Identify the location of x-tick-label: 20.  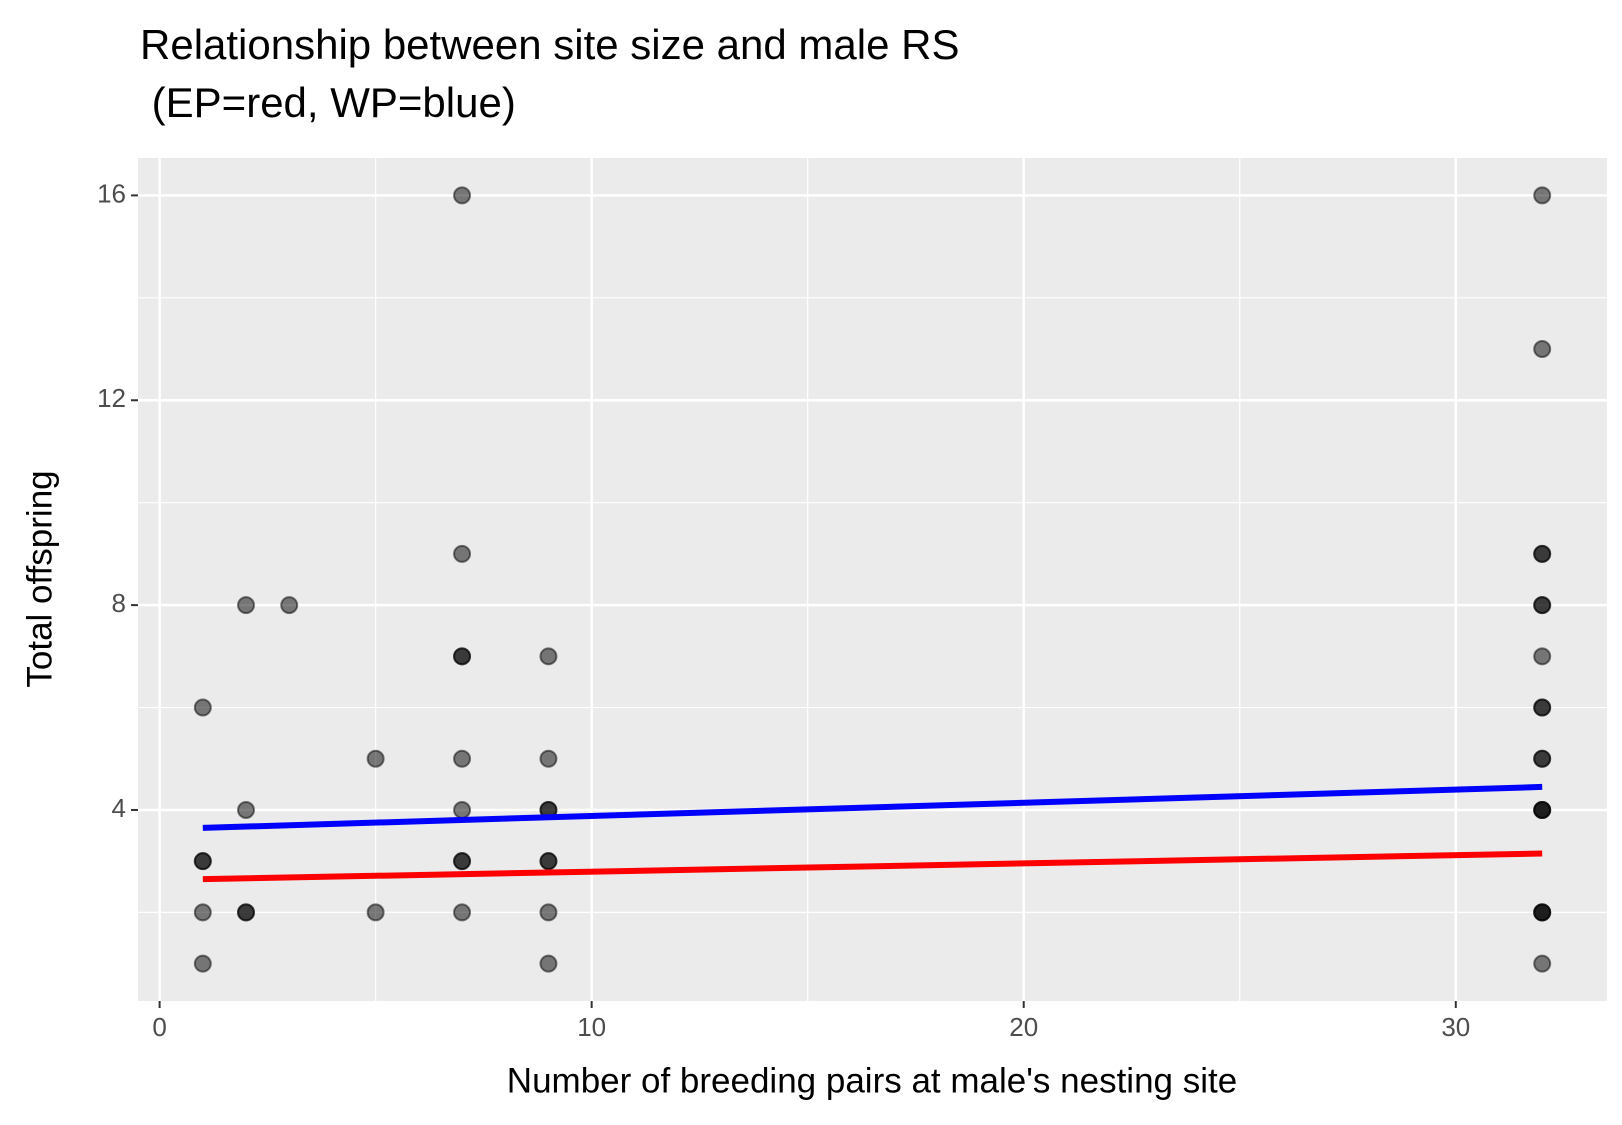
(1023, 1027).